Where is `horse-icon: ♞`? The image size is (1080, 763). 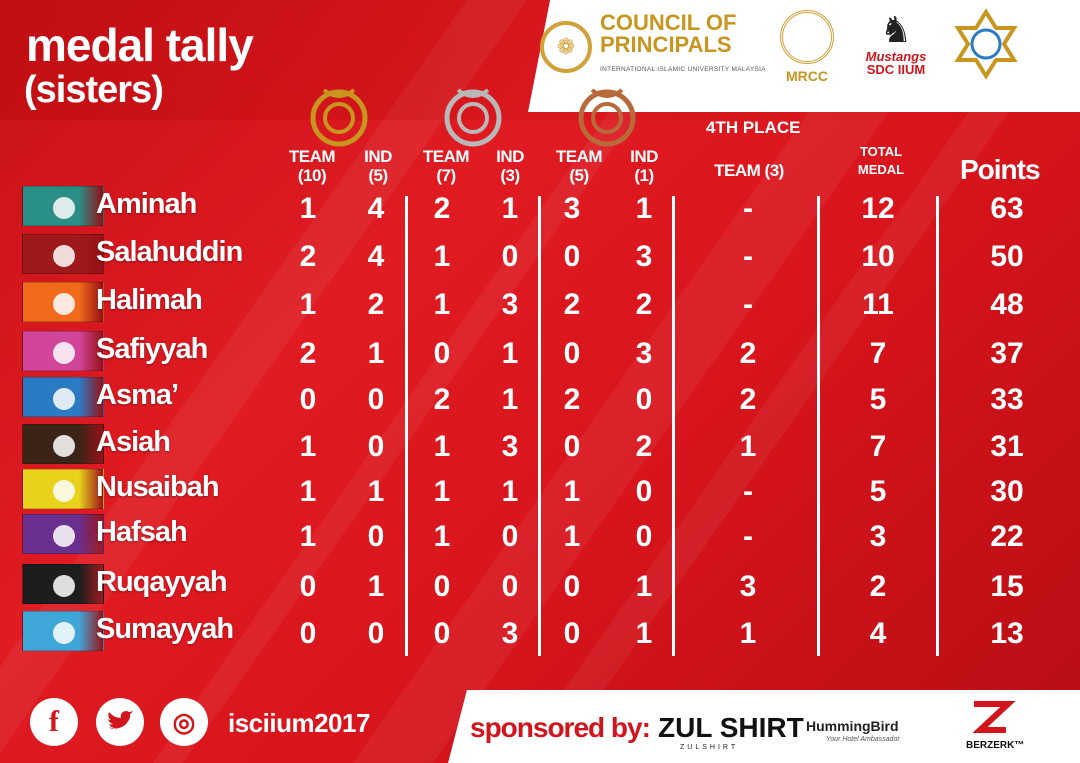
horse-icon: ♞ is located at coordinates (896, 29).